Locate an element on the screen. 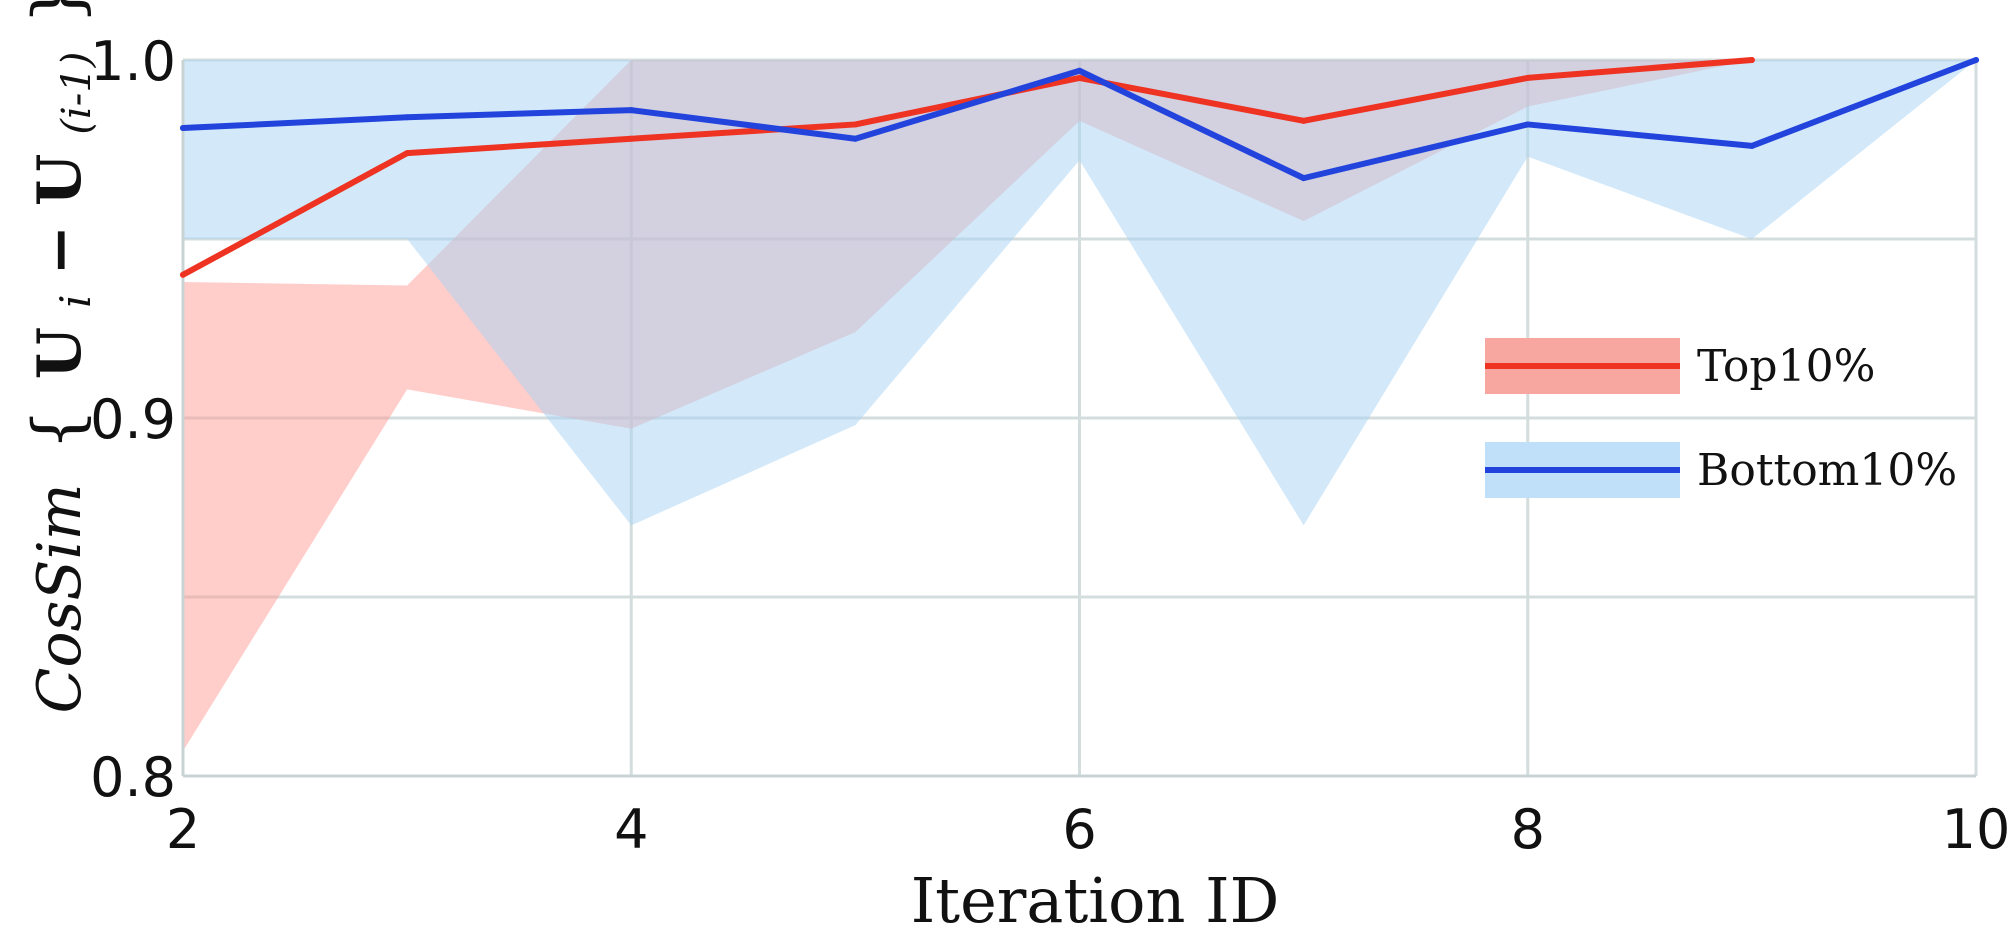 The image size is (2016, 933). y-axis-title-cos: CosSim is located at coordinates (60, 598).